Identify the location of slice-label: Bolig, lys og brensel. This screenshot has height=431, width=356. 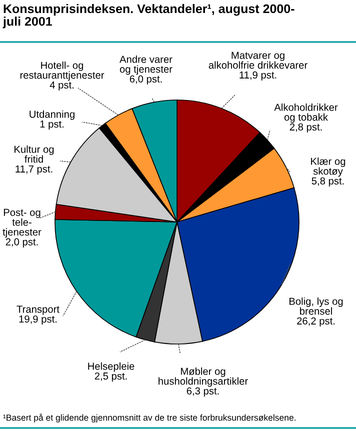
(316, 306).